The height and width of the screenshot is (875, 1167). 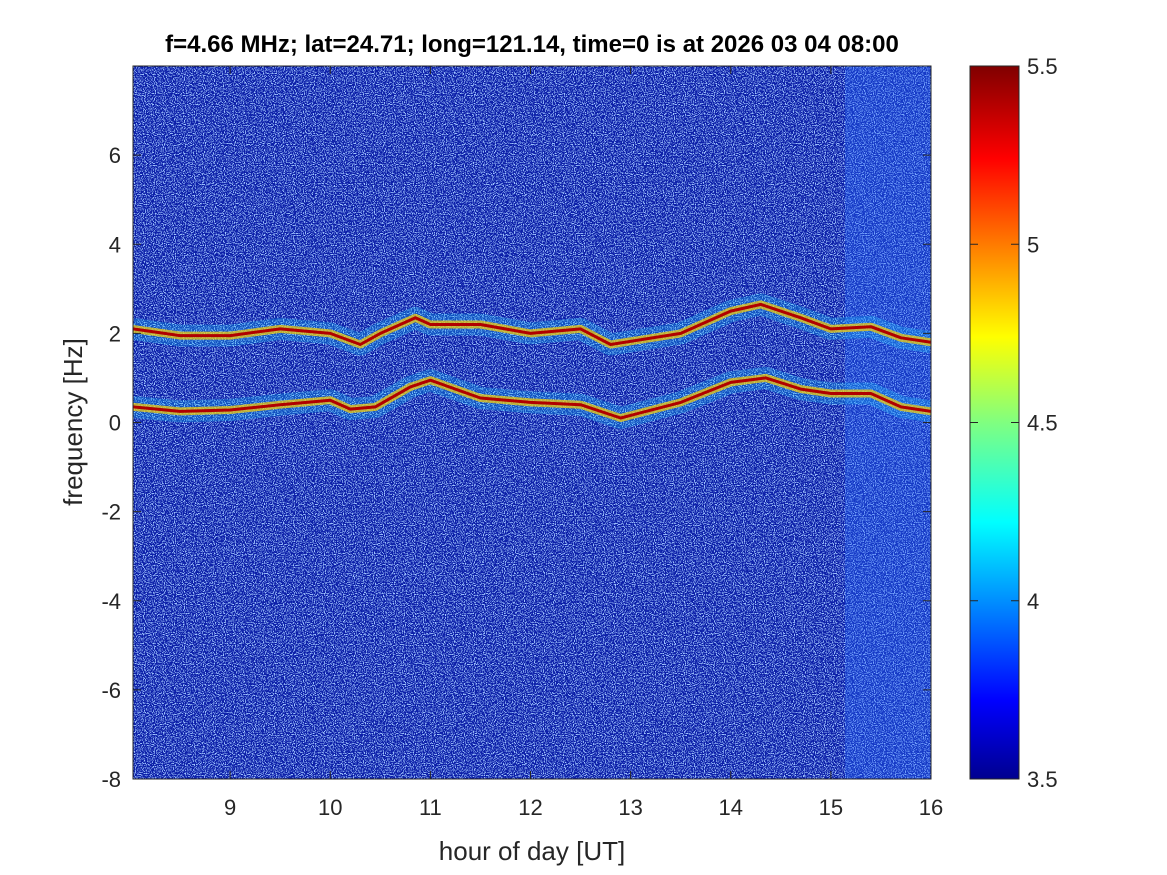 I want to click on y-tick-label: -4, so click(x=111, y=601).